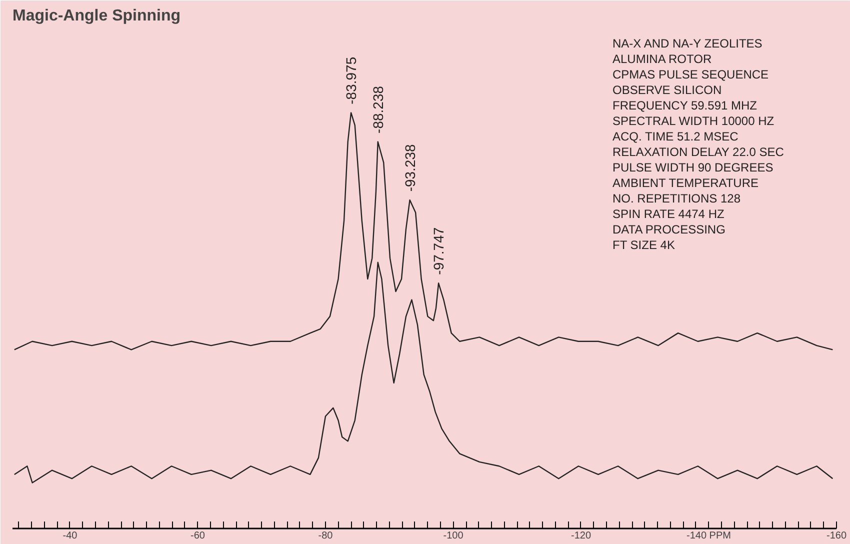 This screenshot has width=850, height=544. Describe the element at coordinates (708, 536) in the screenshot. I see `x-tick-label: -140 PPM` at that location.